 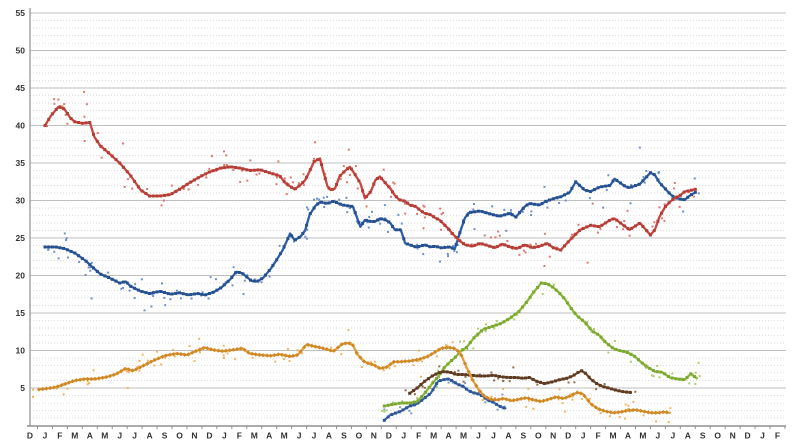 I want to click on y-axis-labels: 5 10 15 20 25 30 35 40 45 50 55, so click(x=21, y=200).